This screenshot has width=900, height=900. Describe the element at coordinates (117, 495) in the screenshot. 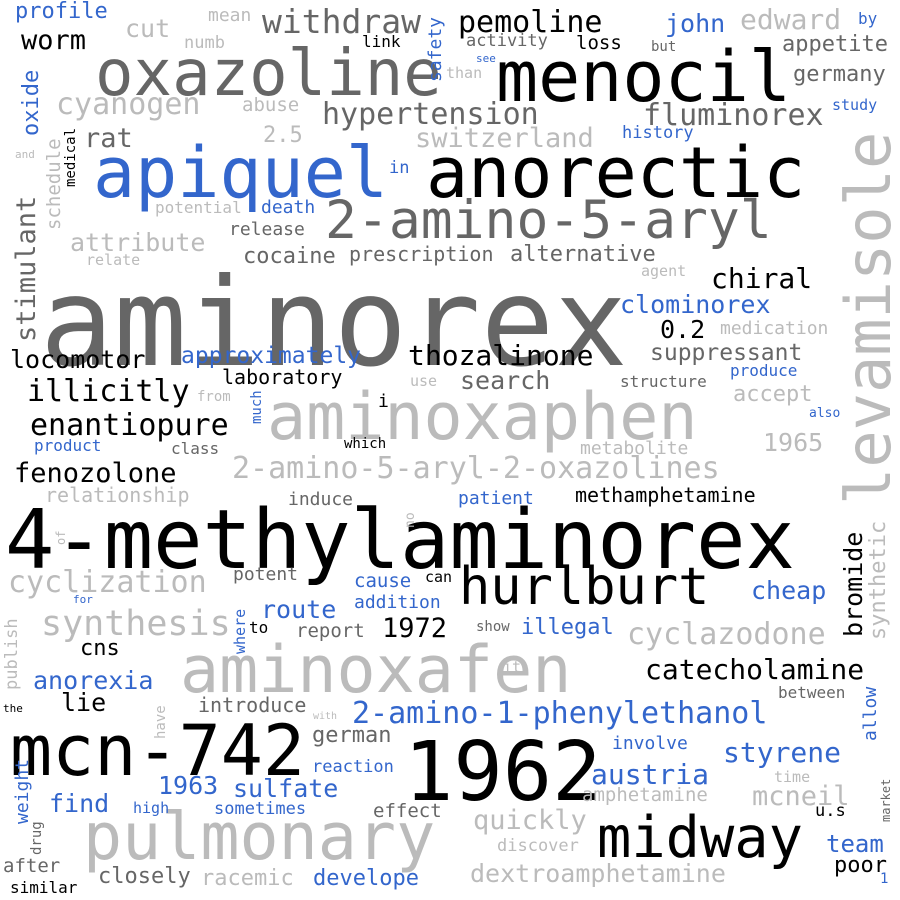

I see `word-relationship: relationship` at that location.